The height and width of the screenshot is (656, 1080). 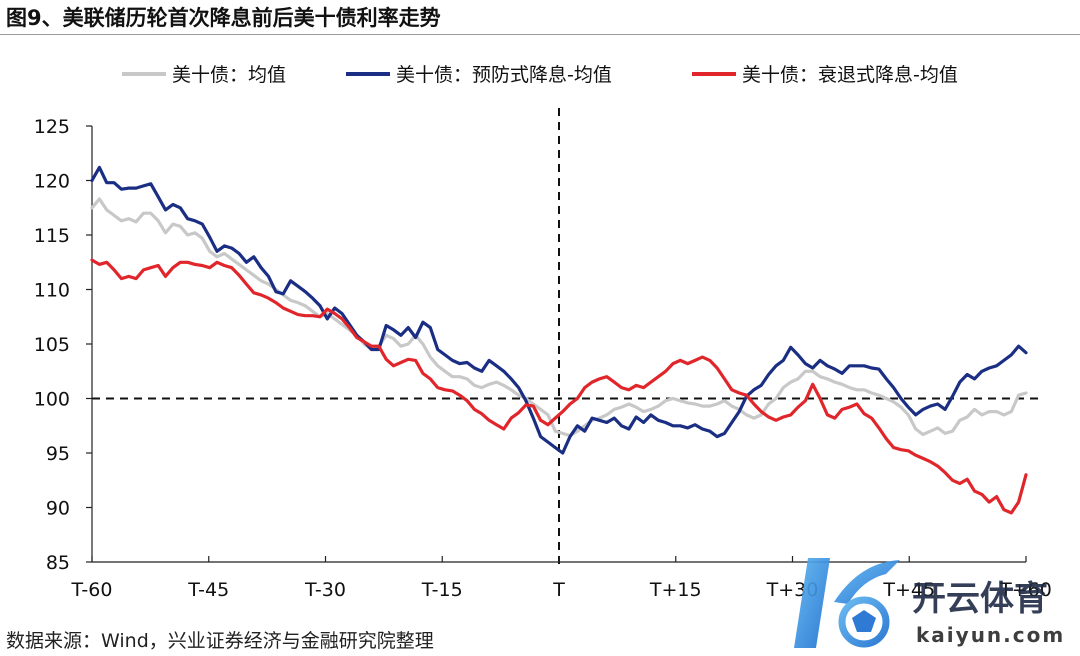 What do you see at coordinates (52, 182) in the screenshot?
I see `y-tick-label: 120` at bounding box center [52, 182].